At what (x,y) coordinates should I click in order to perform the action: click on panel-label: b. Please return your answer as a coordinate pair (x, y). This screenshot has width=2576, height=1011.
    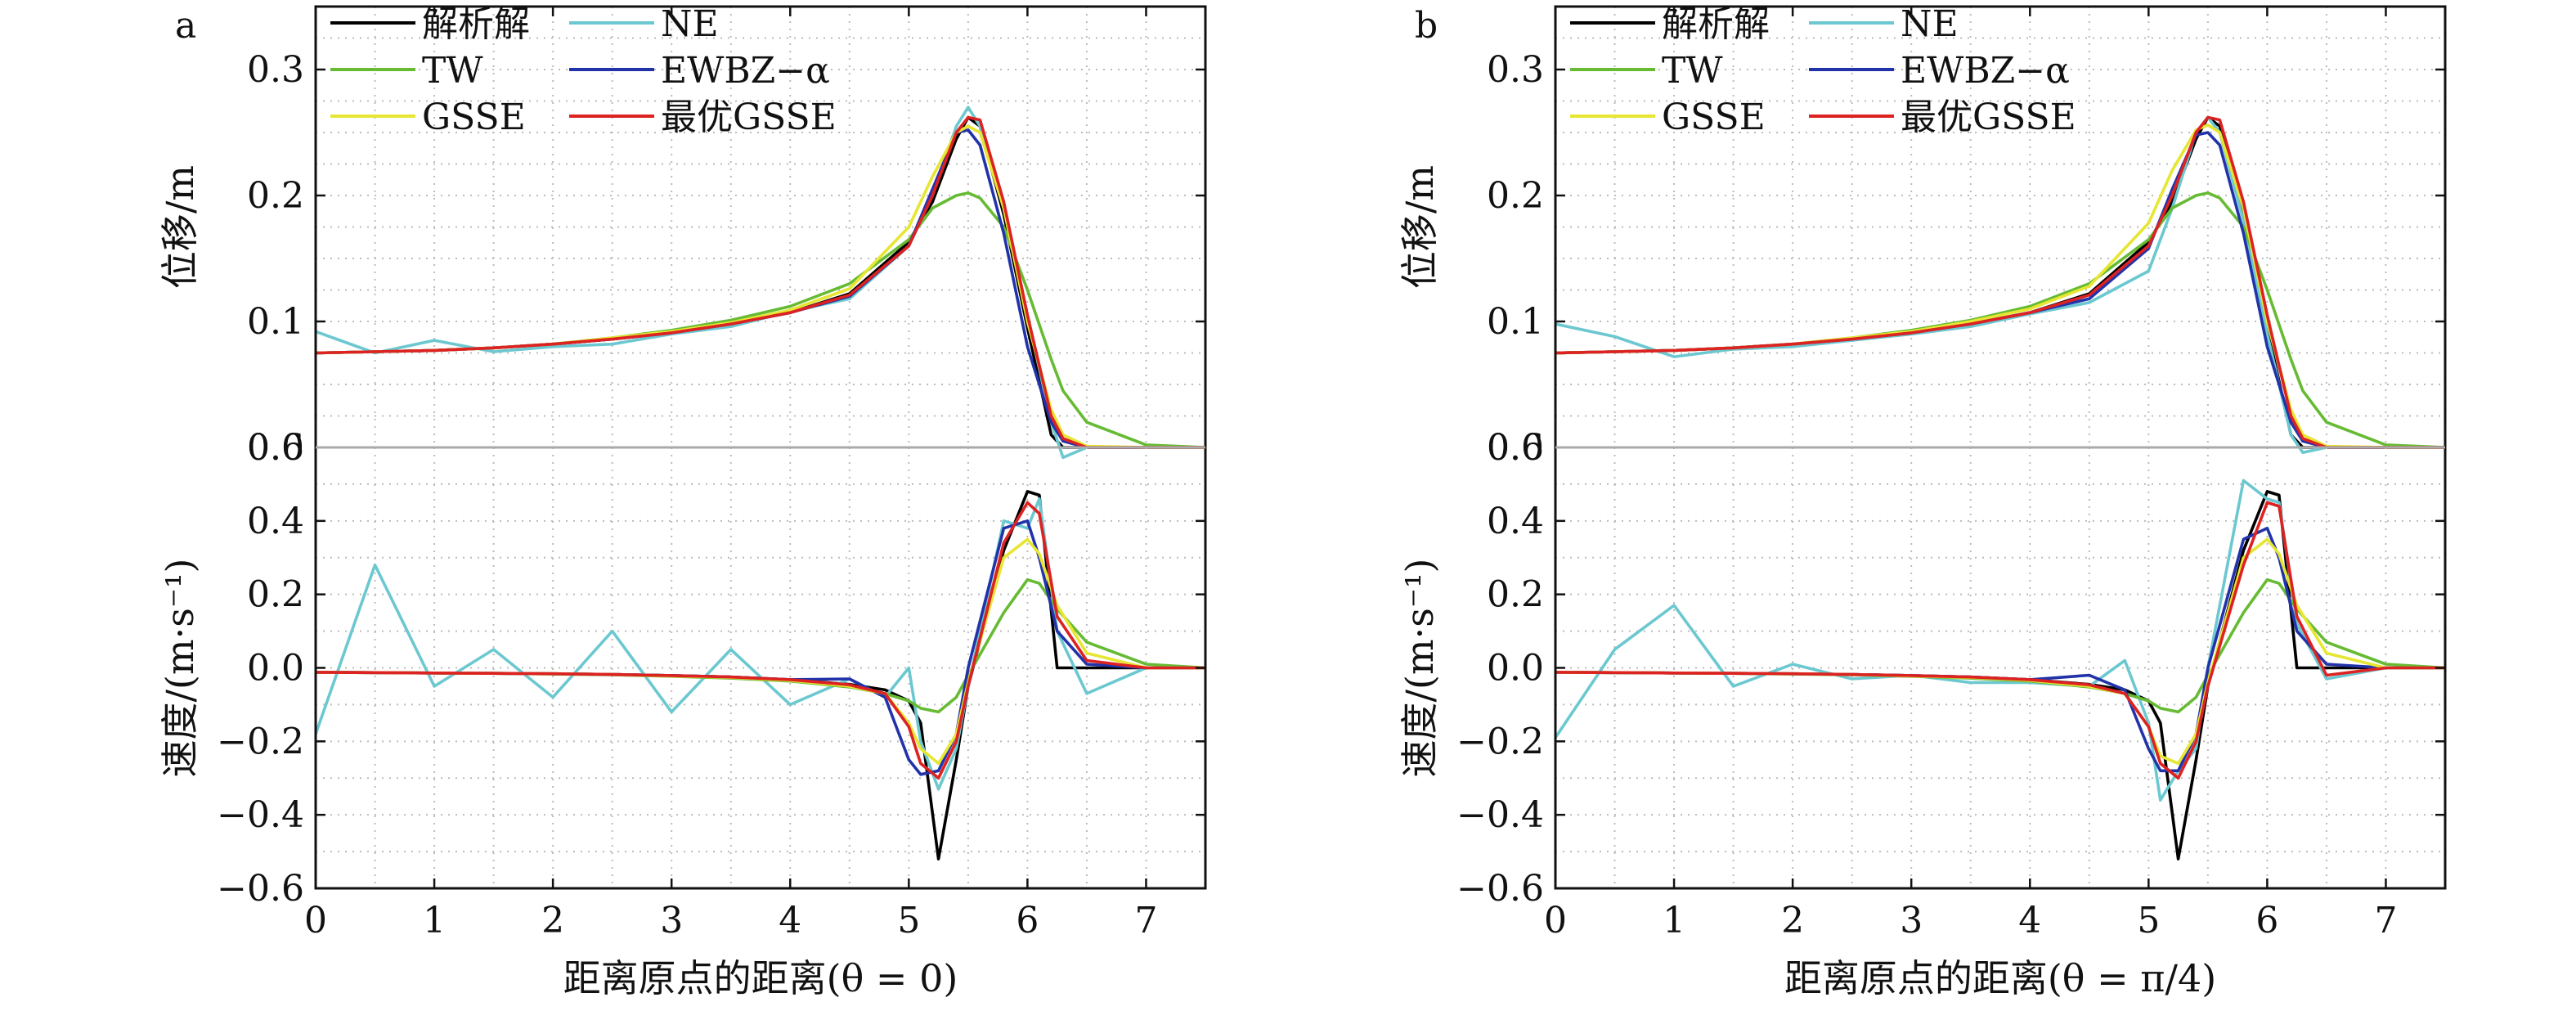
    Looking at the image, I should click on (1426, 26).